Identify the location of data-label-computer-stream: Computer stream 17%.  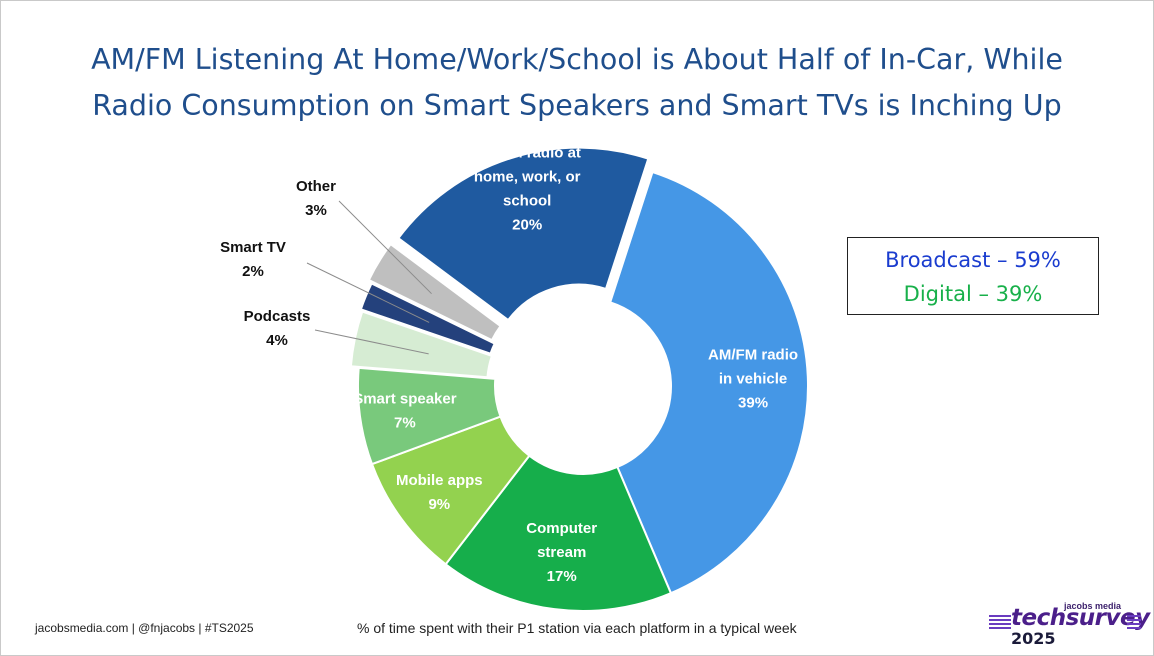
(561, 552).